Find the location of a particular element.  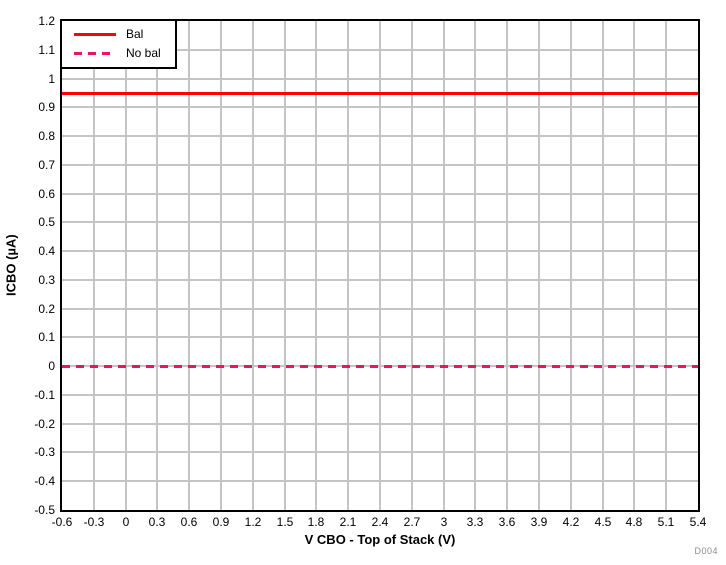

x-tick-label: 3.3 is located at coordinates (475, 522).